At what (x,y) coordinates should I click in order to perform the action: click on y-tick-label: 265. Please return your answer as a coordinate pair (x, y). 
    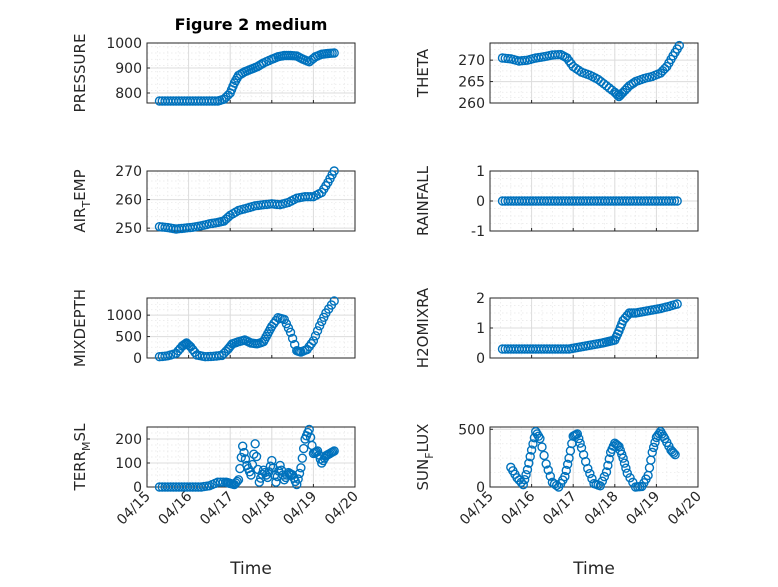
    Looking at the image, I should click on (471, 83).